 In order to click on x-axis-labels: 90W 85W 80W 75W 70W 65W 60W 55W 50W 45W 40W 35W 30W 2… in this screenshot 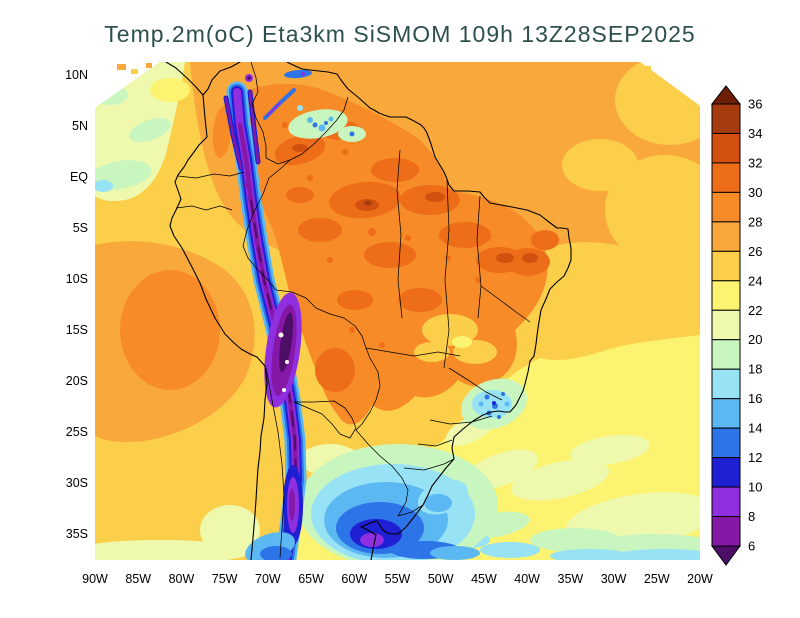, I will do `click(397, 579)`.